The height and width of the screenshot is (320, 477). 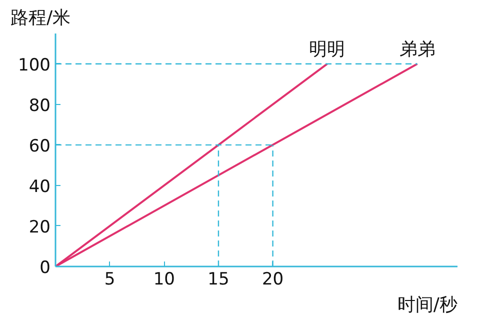 What do you see at coordinates (273, 280) in the screenshot?
I see `x-tick-label: 20` at bounding box center [273, 280].